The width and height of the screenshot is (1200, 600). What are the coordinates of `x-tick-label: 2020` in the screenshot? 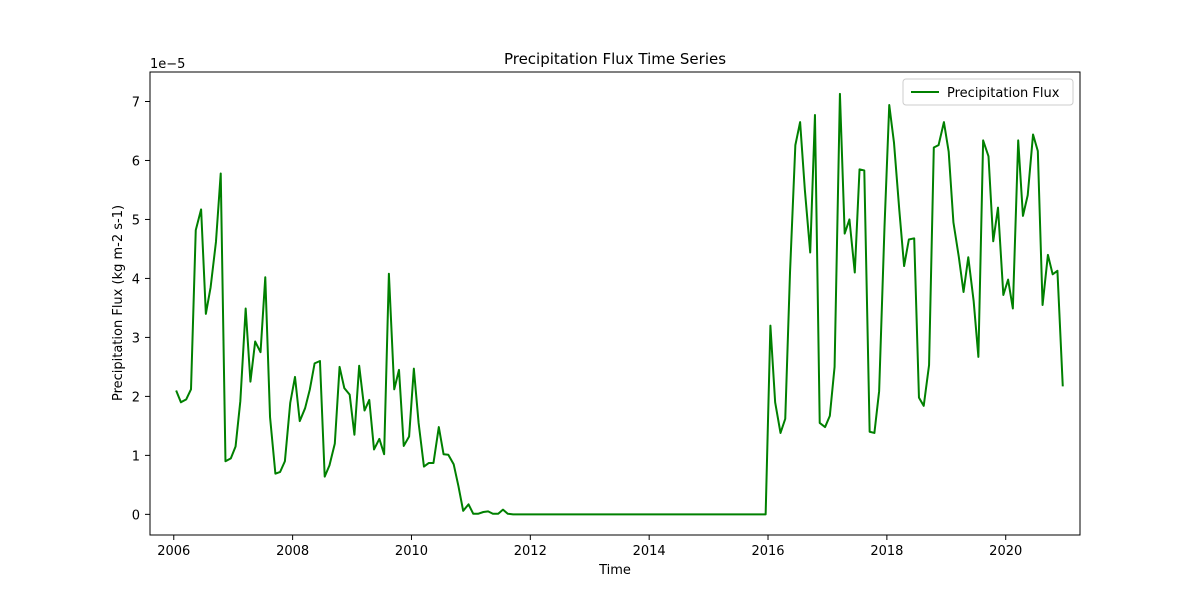 It's located at (1005, 551).